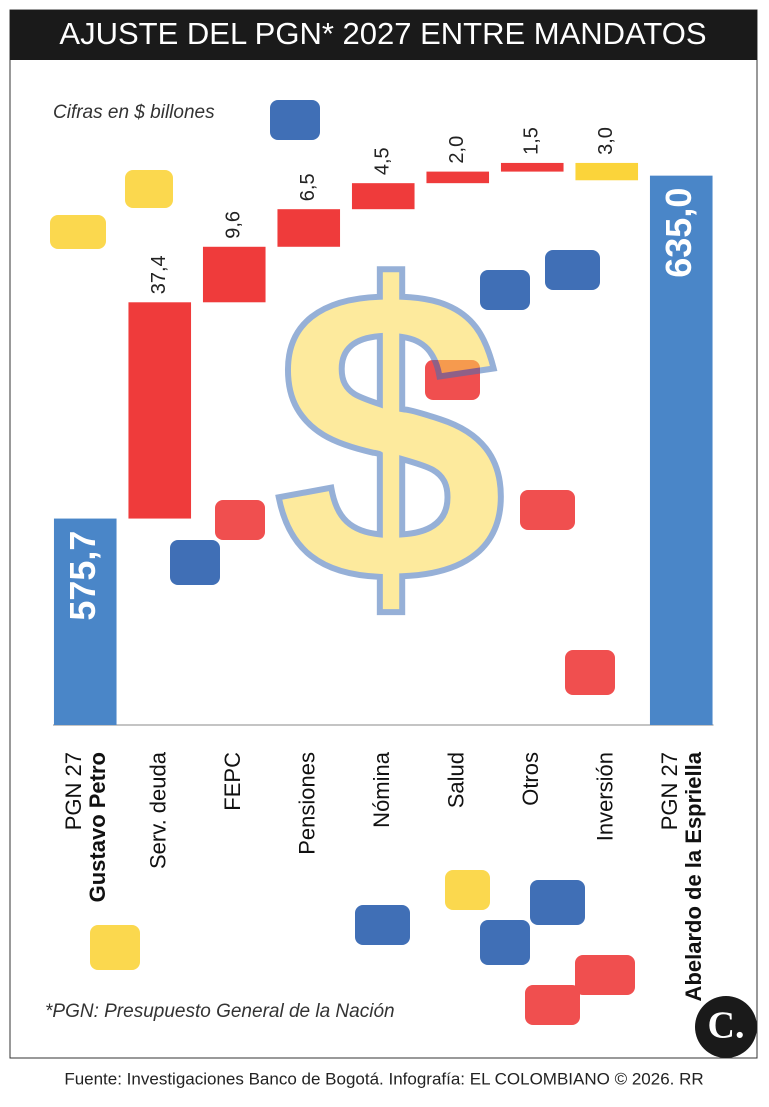 The height and width of the screenshot is (1107, 769). Describe the element at coordinates (134, 112) in the screenshot. I see `subtitle: Cifras en $ billones` at that location.